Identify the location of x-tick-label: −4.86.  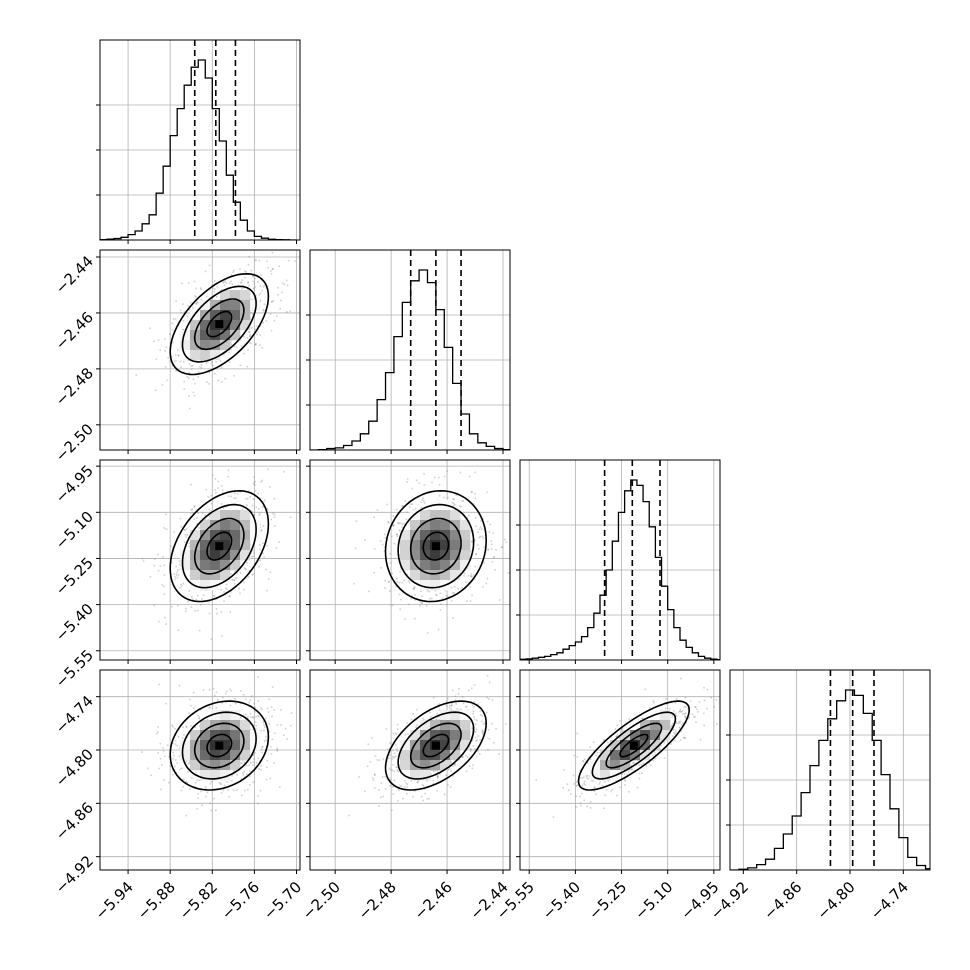
(782, 900).